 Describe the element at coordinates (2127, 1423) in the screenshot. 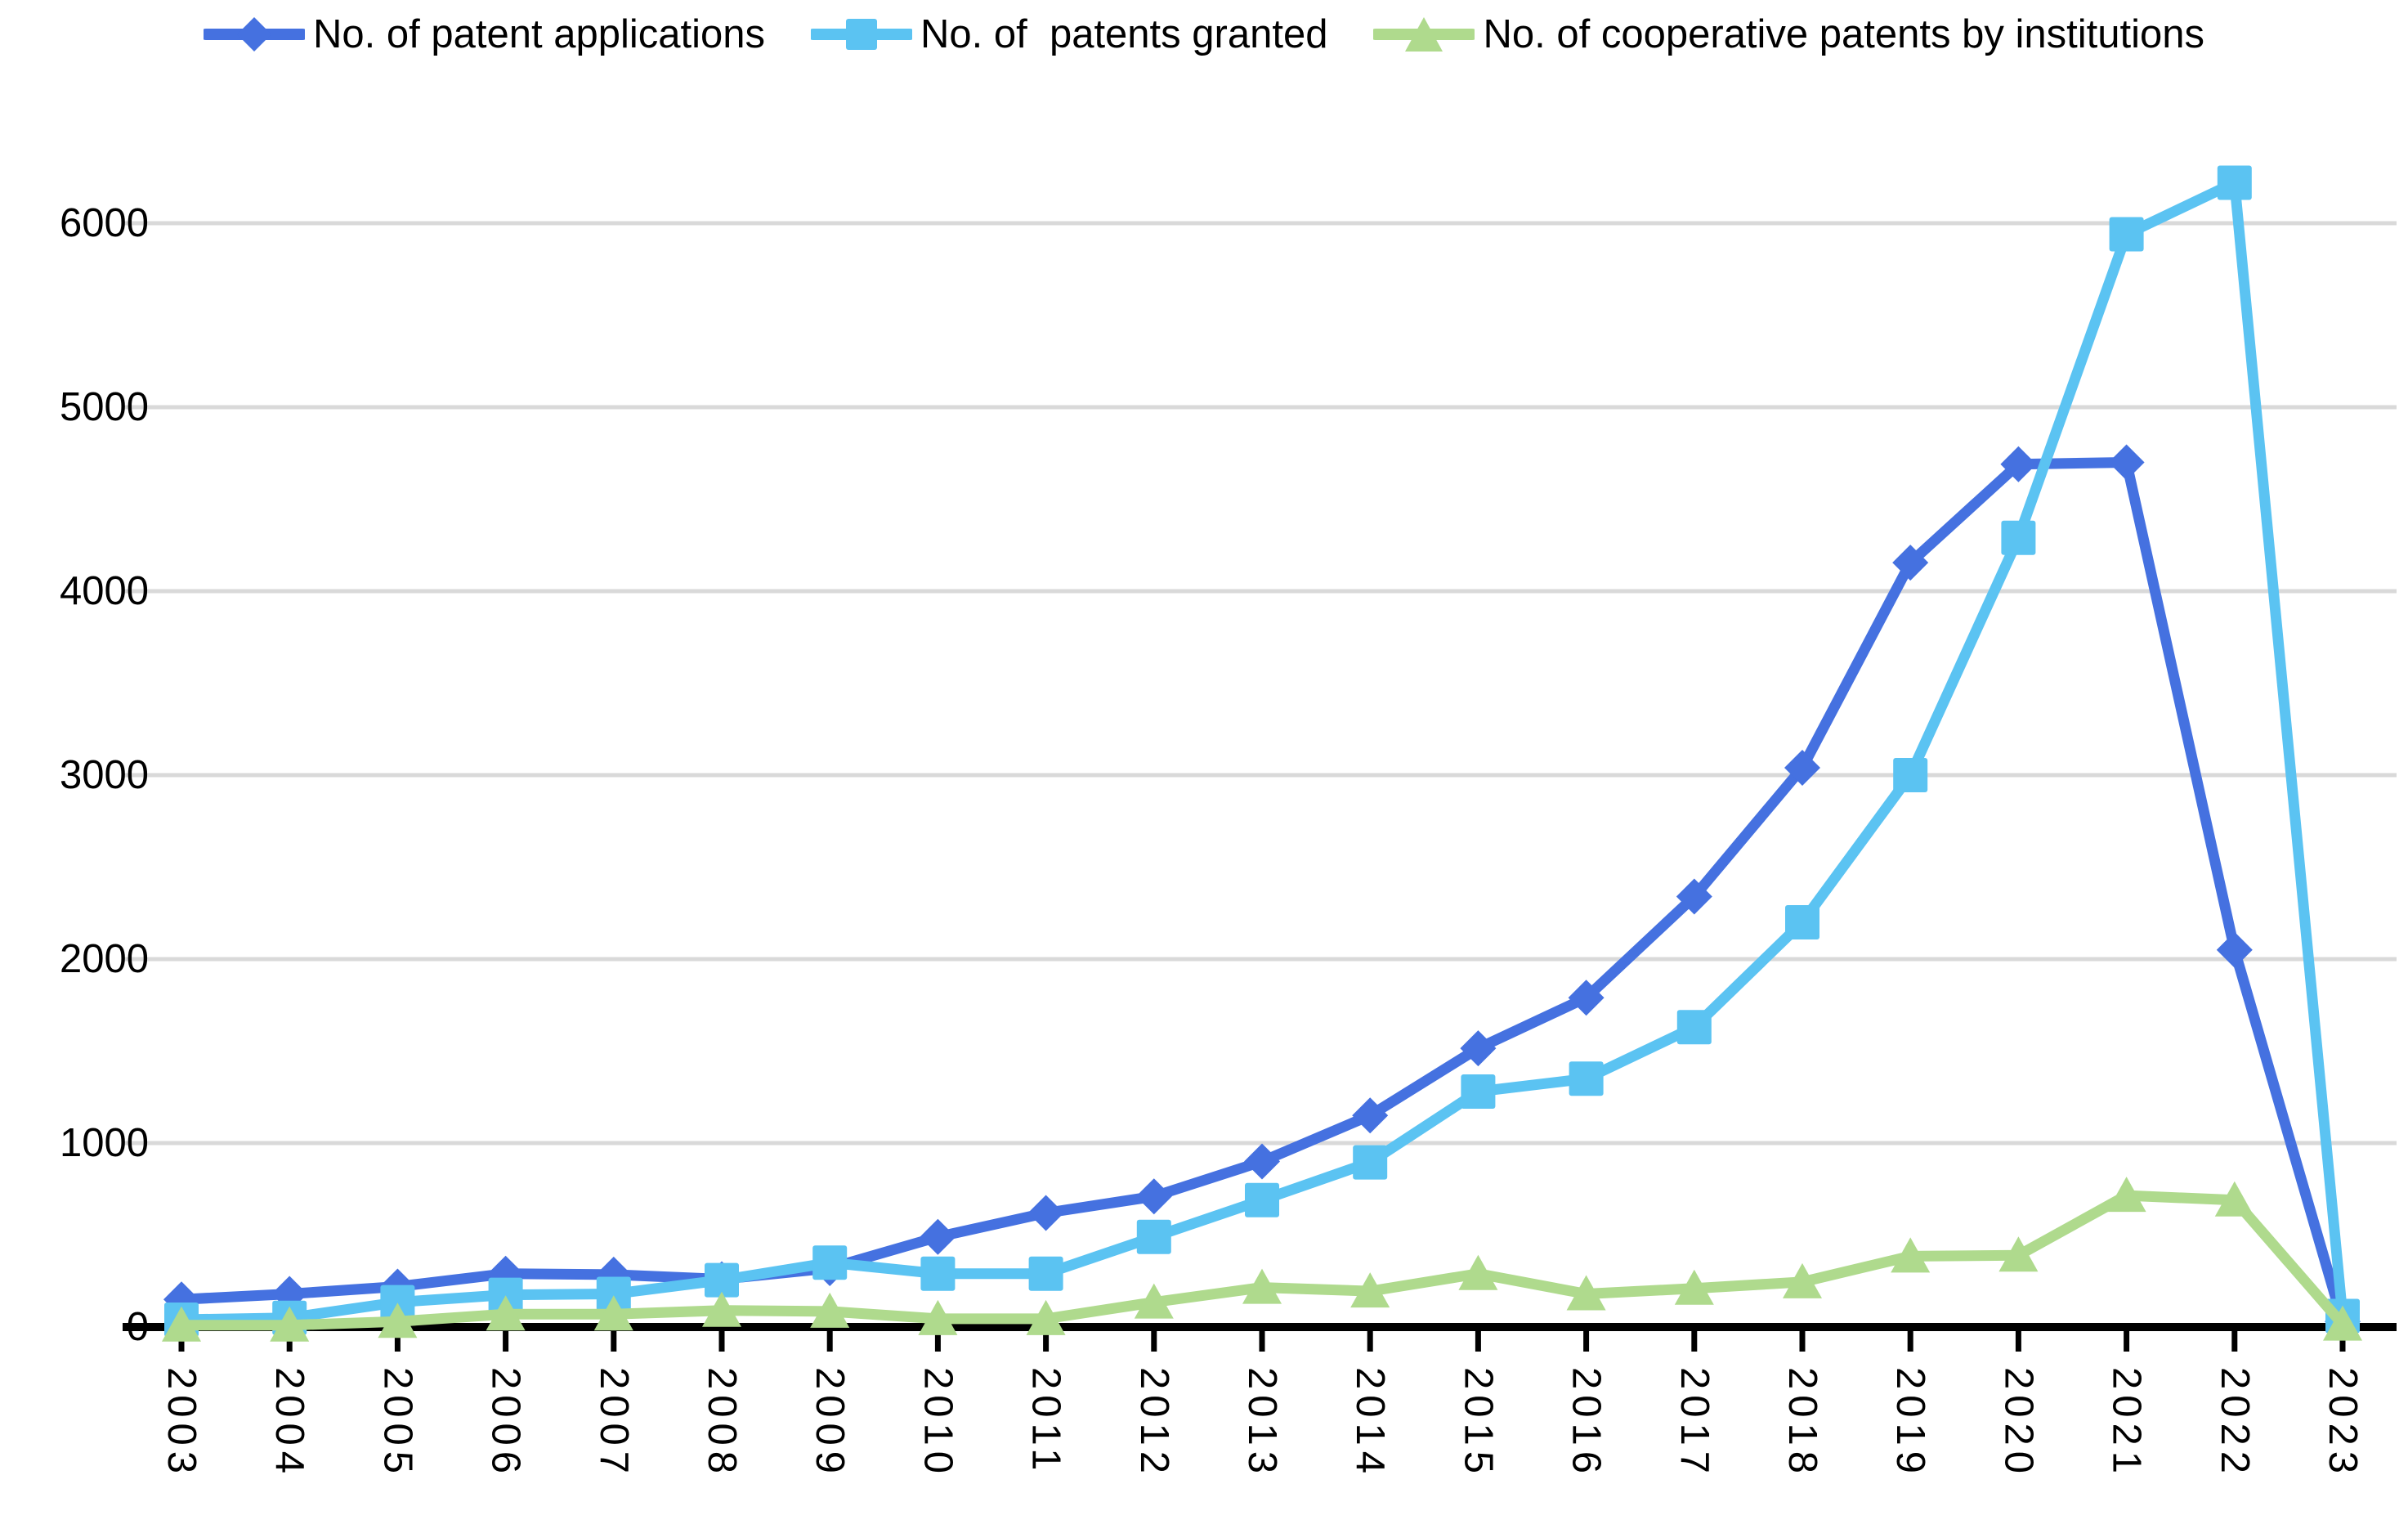

I see `x-tick-label: 2021` at that location.